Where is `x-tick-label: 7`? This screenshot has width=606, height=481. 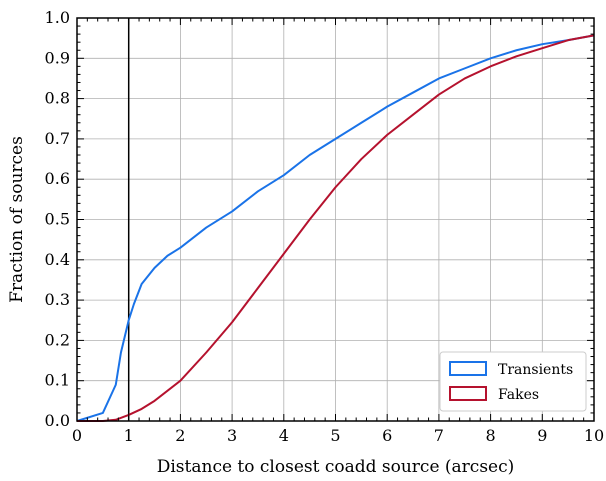
x-tick-label: 7 is located at coordinates (439, 435).